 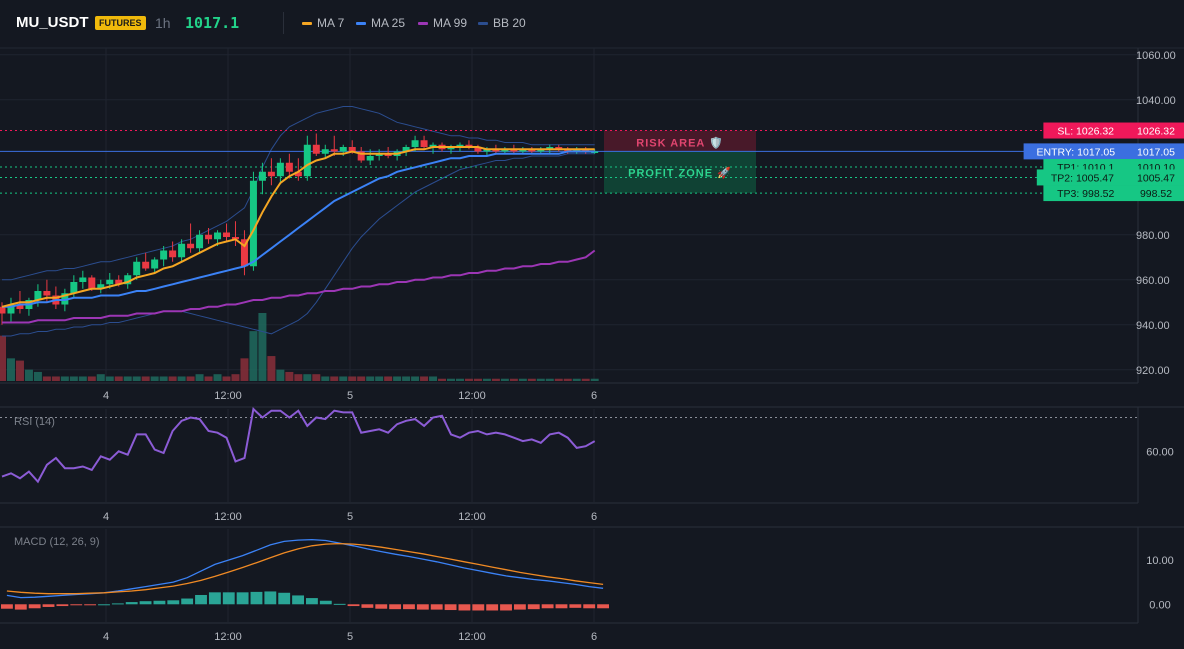 What do you see at coordinates (350, 517) in the screenshot?
I see `rsi-time-tick-label: 5` at bounding box center [350, 517].